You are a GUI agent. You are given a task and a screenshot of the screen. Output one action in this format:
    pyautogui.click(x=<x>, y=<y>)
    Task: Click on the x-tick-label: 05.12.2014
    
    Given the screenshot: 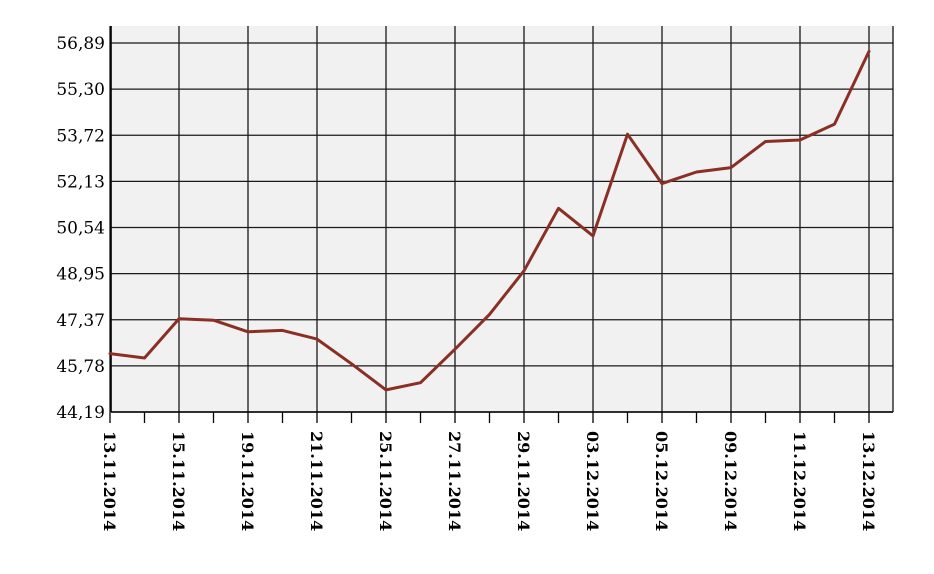 What is the action you would take?
    pyautogui.click(x=661, y=481)
    